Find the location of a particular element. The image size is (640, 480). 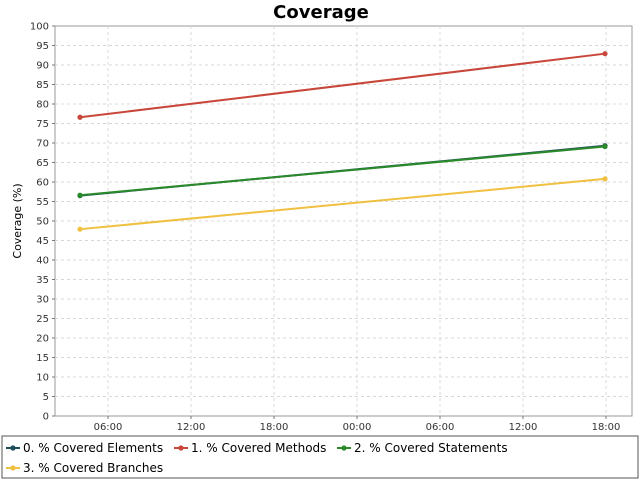

y-tick-label: 90 is located at coordinates (42, 66).